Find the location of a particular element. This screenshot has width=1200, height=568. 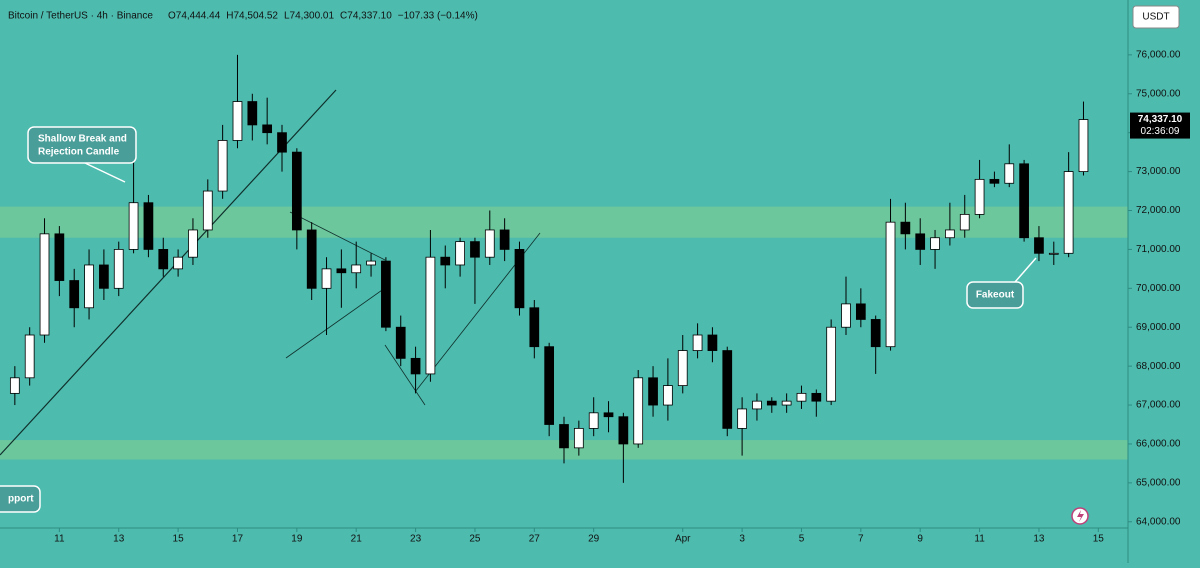

y-tick-label: 67,000.00 is located at coordinates (1158, 405).